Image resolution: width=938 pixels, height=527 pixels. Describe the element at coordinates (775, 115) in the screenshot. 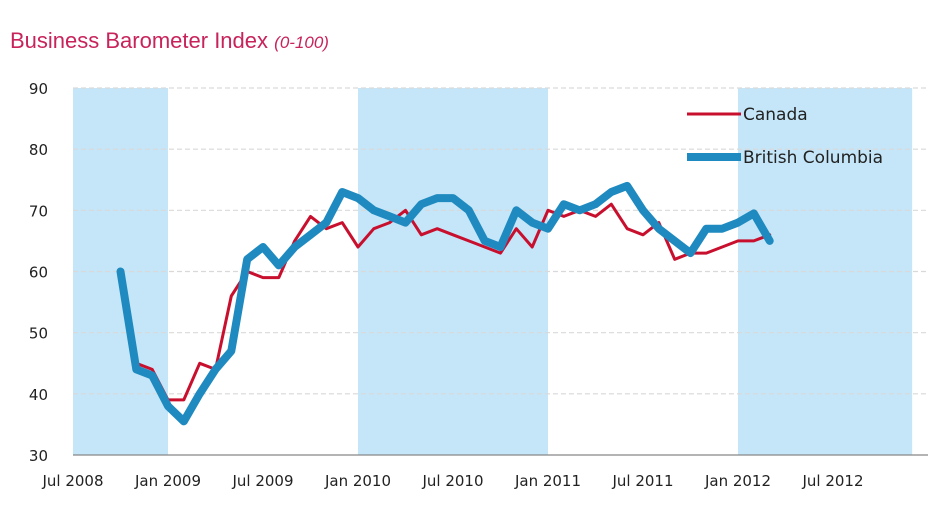

I see `legend-label: Canada` at that location.